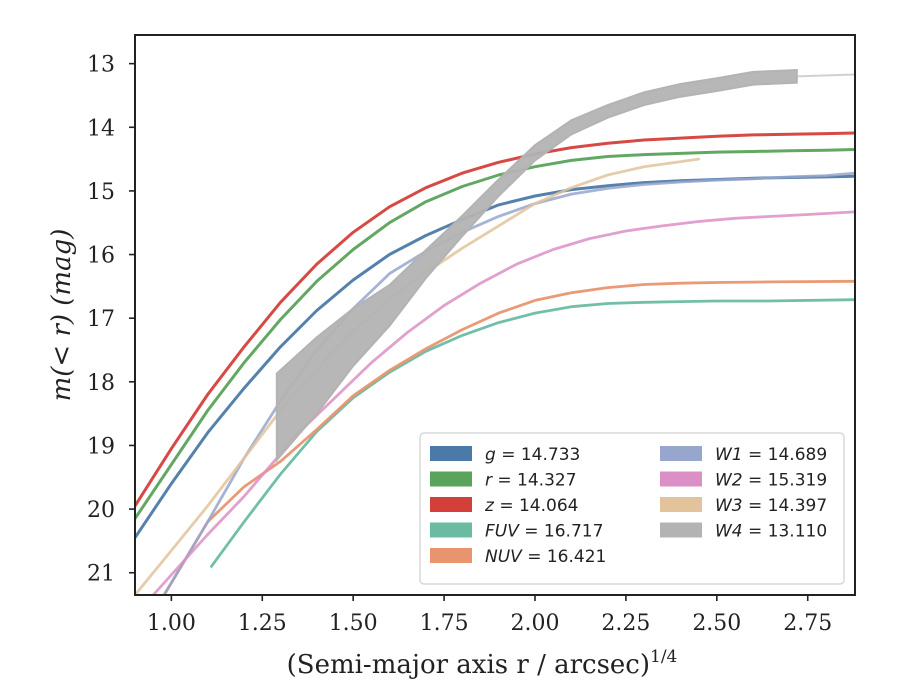 The height and width of the screenshot is (700, 900). What do you see at coordinates (490, 455) in the screenshot?
I see `legend-series-name: g` at bounding box center [490, 455].